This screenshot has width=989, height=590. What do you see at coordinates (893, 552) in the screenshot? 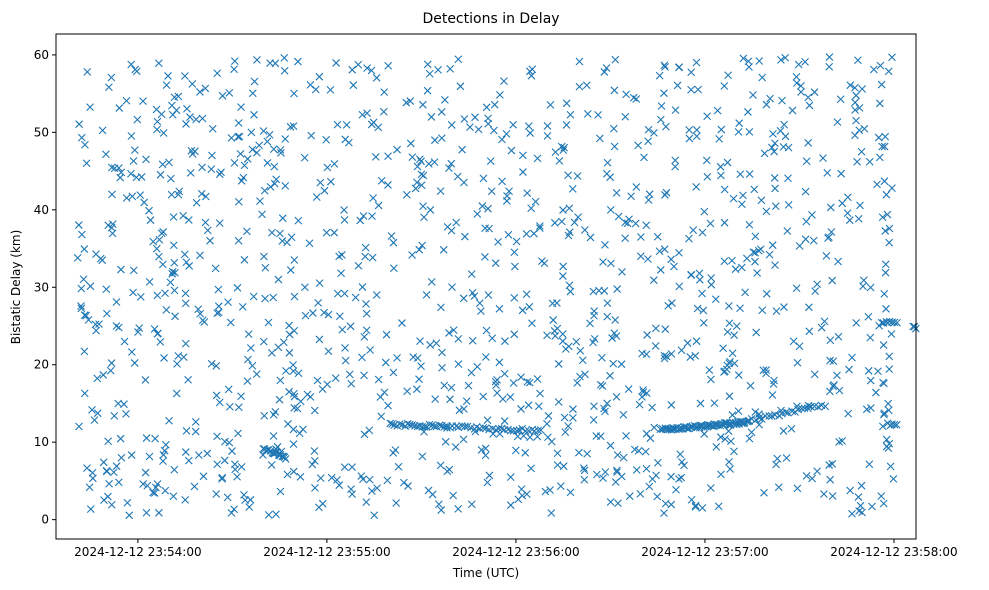
I see `x-tick-label: 2024-12-12 23:58:00` at bounding box center [893, 552].